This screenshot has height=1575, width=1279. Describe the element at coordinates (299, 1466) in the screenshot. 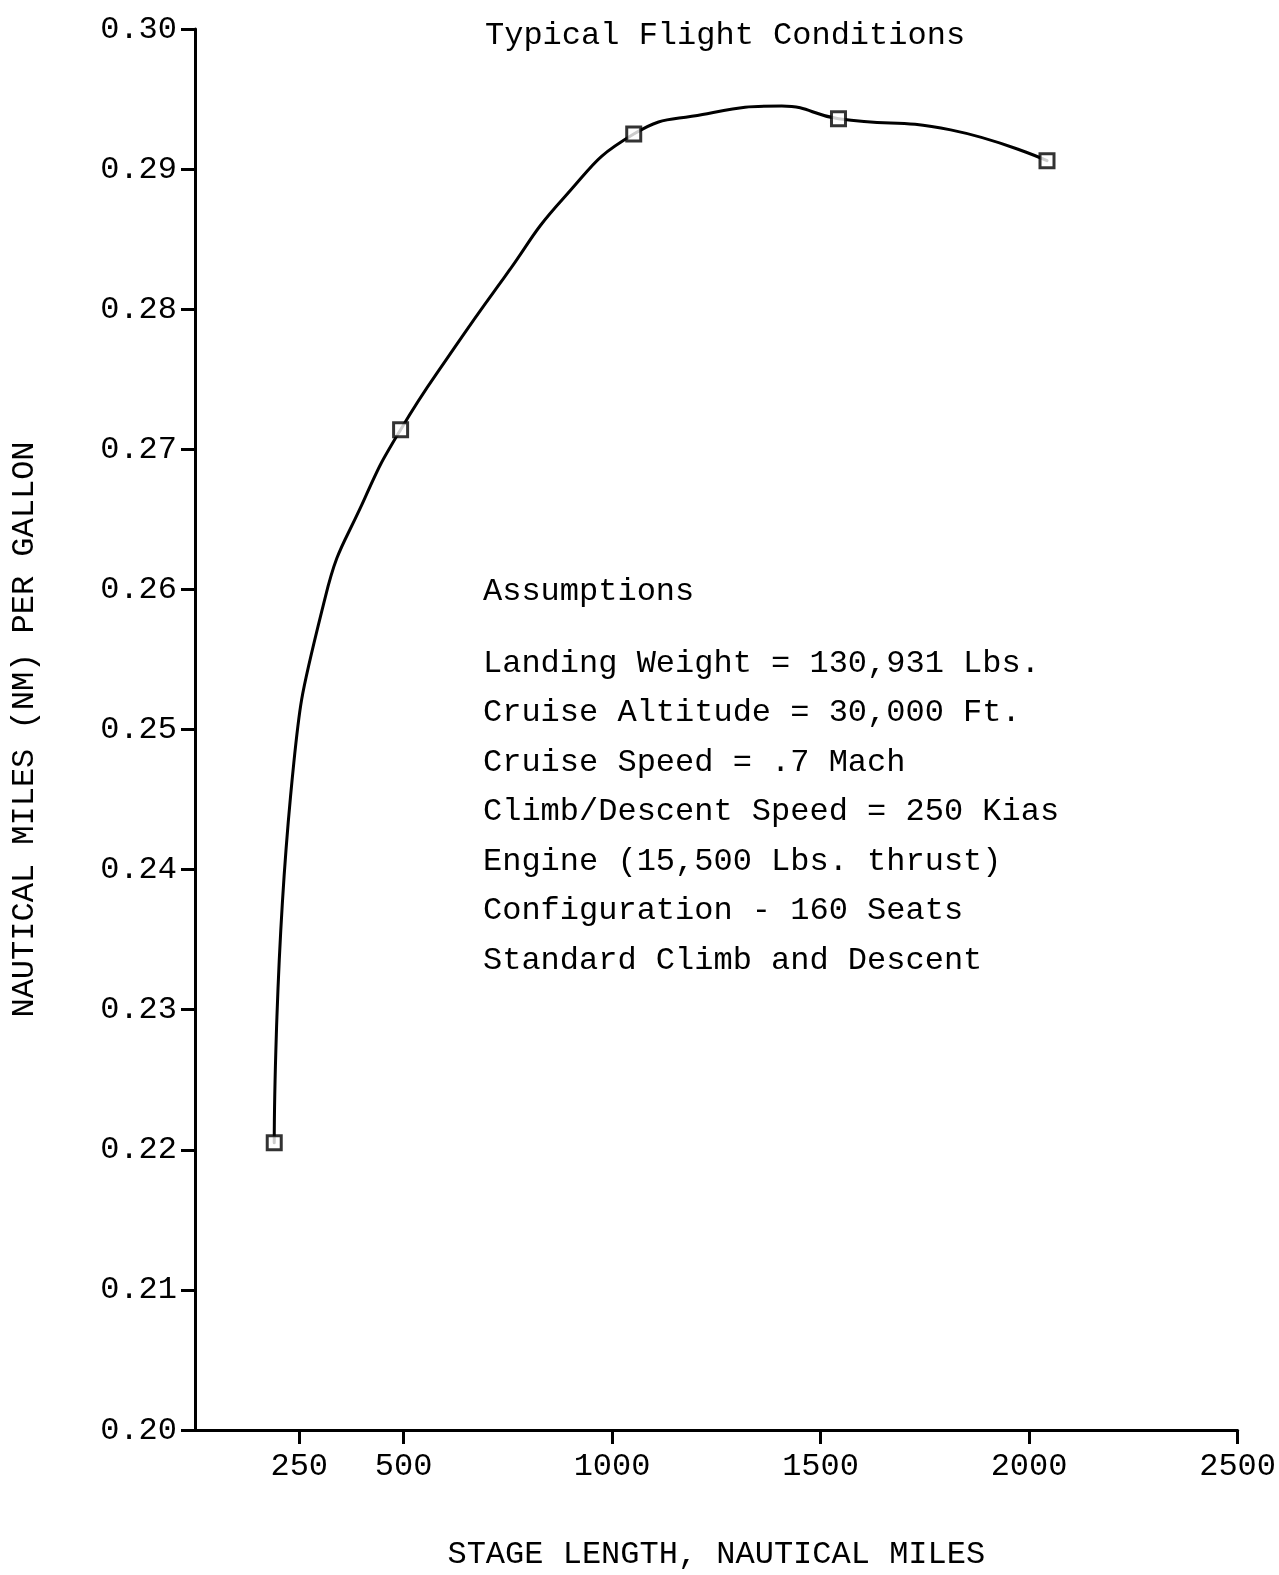

I see `x-tick-label: 250` at that location.